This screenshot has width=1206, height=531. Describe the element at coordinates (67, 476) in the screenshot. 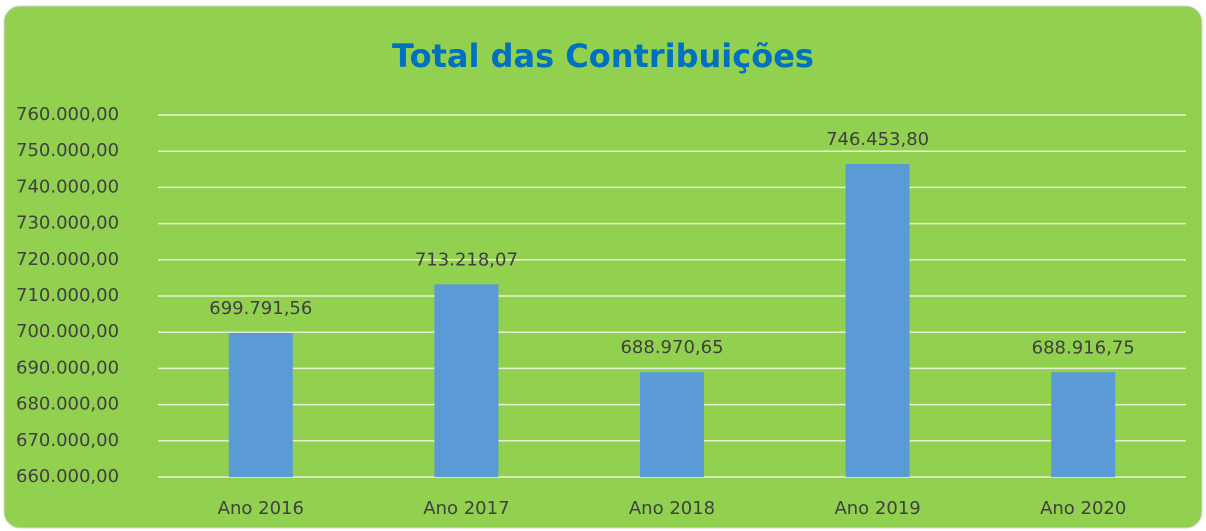

I see `y-tick-label: 660.000,00` at that location.